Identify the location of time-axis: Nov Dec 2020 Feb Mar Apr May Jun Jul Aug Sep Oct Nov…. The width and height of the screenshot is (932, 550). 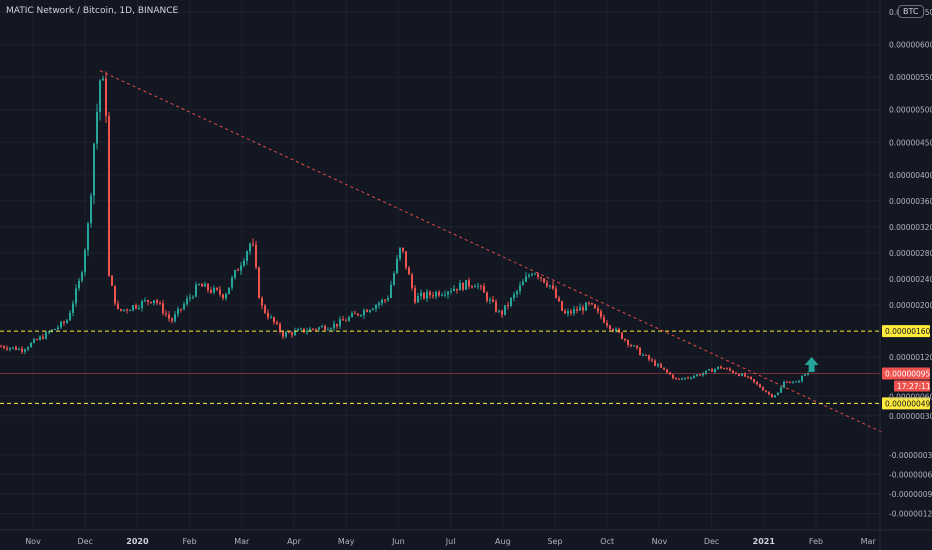
(466, 537).